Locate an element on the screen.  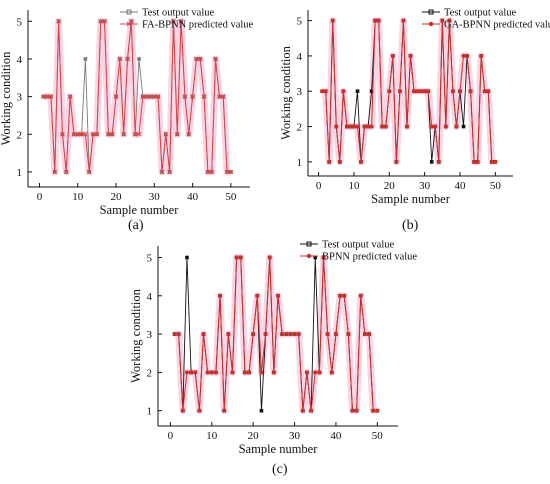
legend-marker is located at coordinates (309, 256).